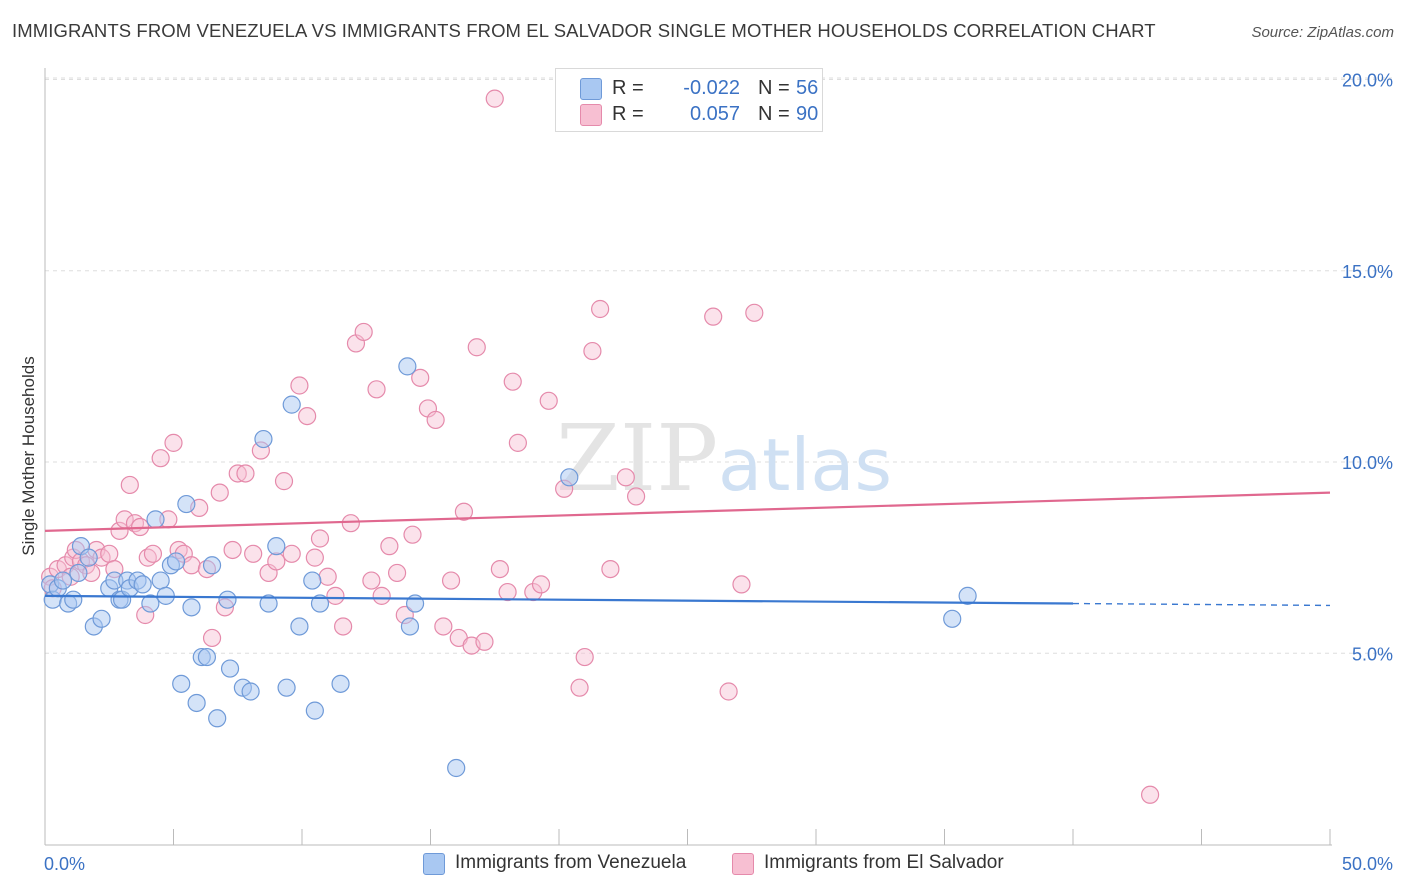 Image resolution: width=1406 pixels, height=892 pixels. What do you see at coordinates (807, 114) in the screenshot?
I see `legend-n-value: 90` at bounding box center [807, 114].